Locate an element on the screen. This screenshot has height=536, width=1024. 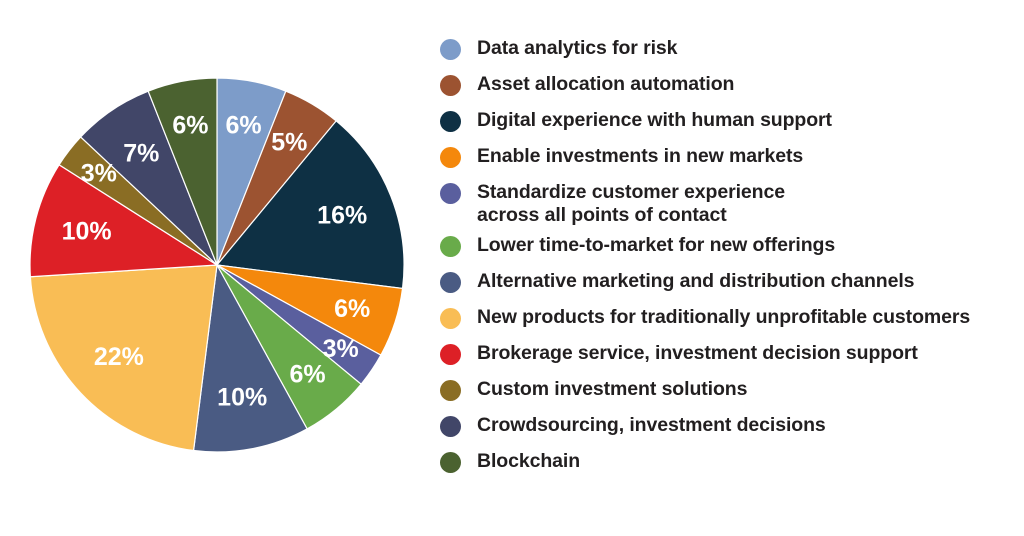
legend-item-label: Data analytics for risk is located at coordinates (577, 48).